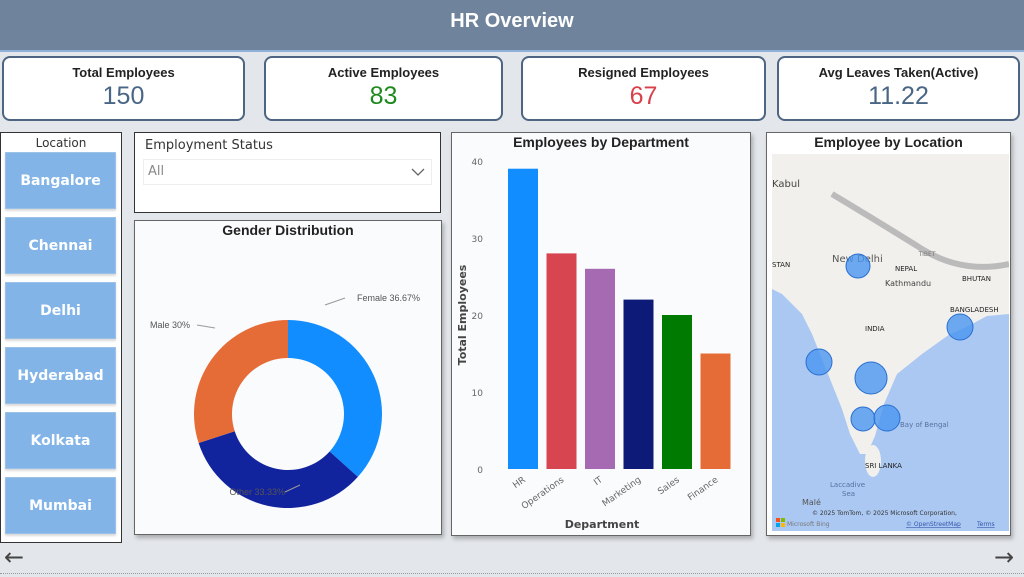  What do you see at coordinates (811, 502) in the screenshot?
I see `map-label: Malé` at bounding box center [811, 502].